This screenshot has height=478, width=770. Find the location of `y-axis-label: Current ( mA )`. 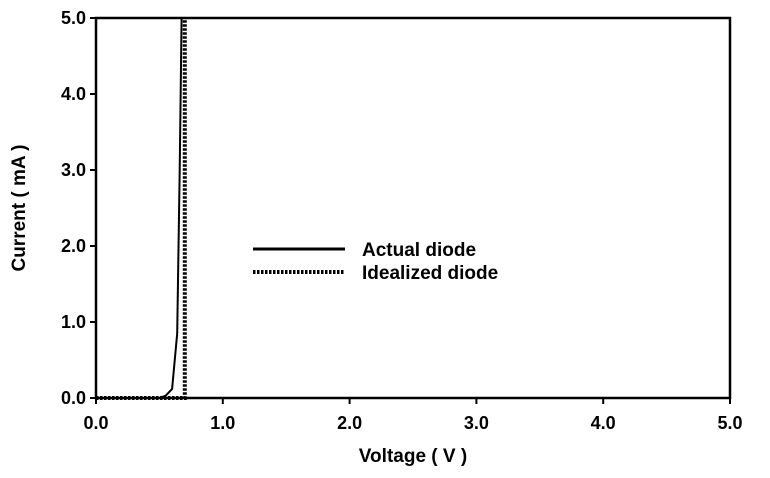

y-axis-label: Current ( mA ) is located at coordinates (19, 207).